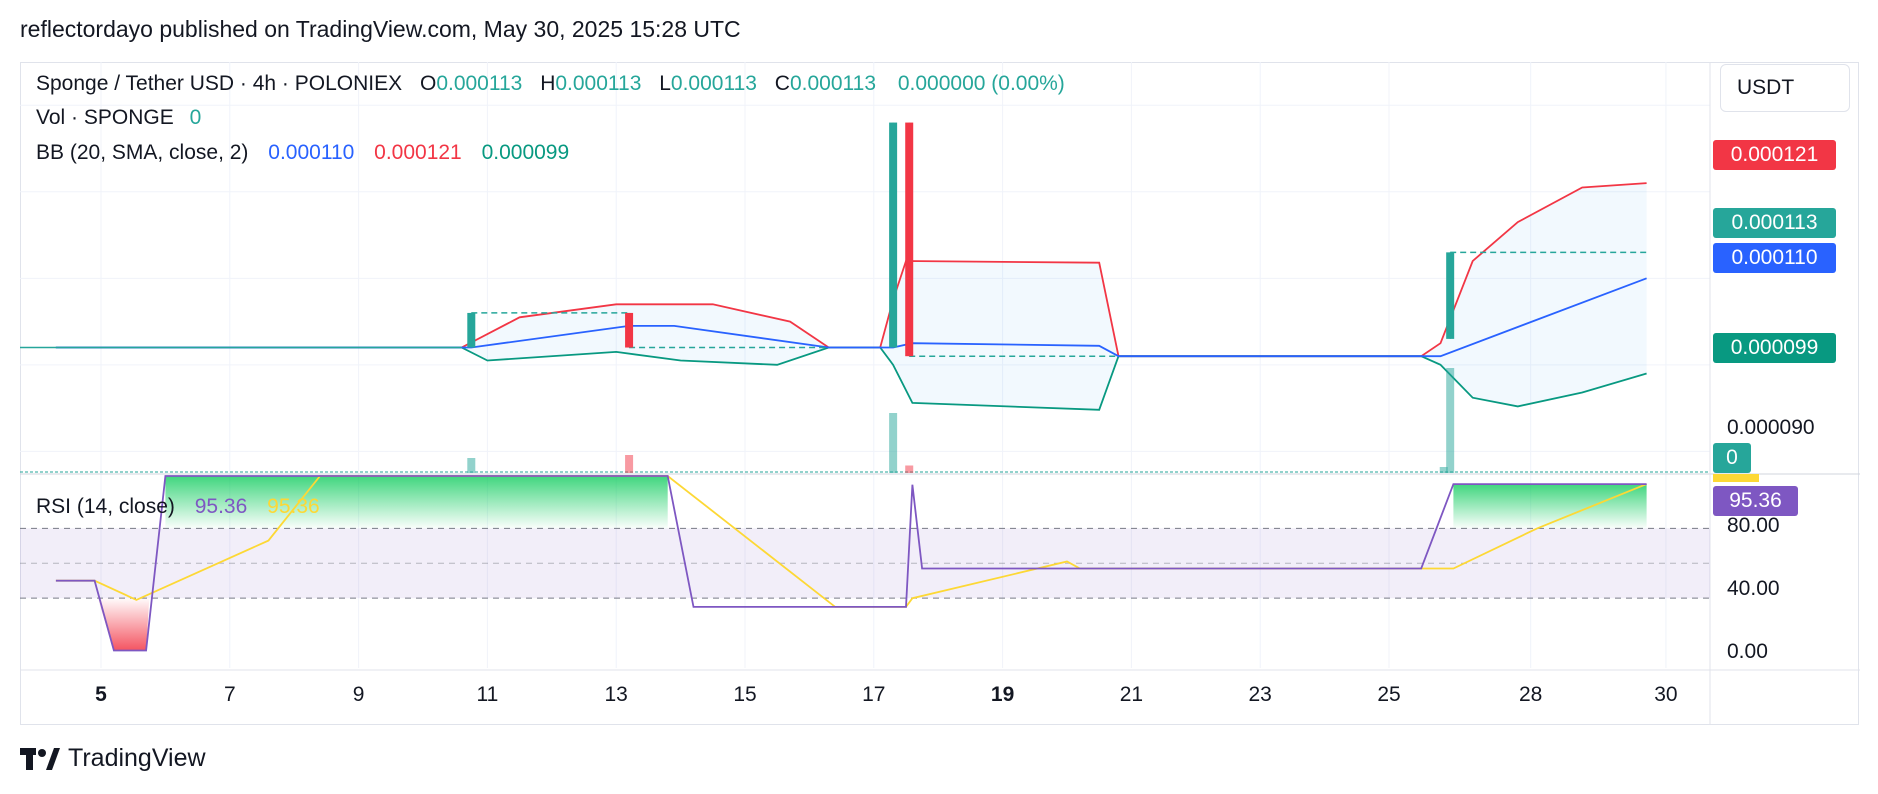 This screenshot has width=1878, height=794. Describe the element at coordinates (1747, 651) in the screenshot. I see `rsi-axis-tick-0: 0.00` at that location.